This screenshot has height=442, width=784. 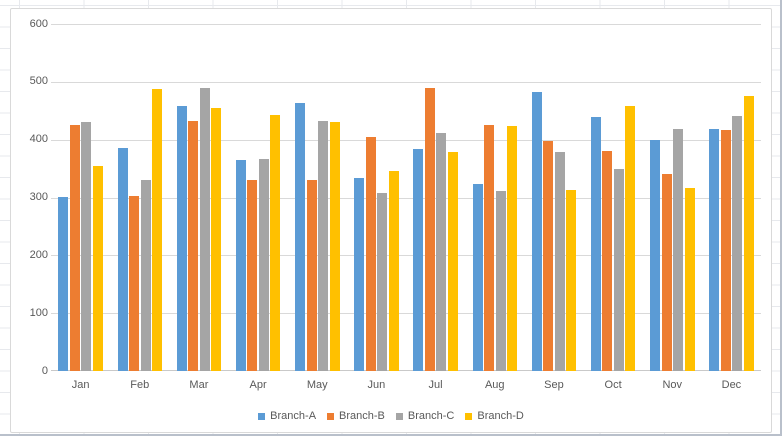 I want to click on bar-branch-c-nov, so click(x=678, y=250).